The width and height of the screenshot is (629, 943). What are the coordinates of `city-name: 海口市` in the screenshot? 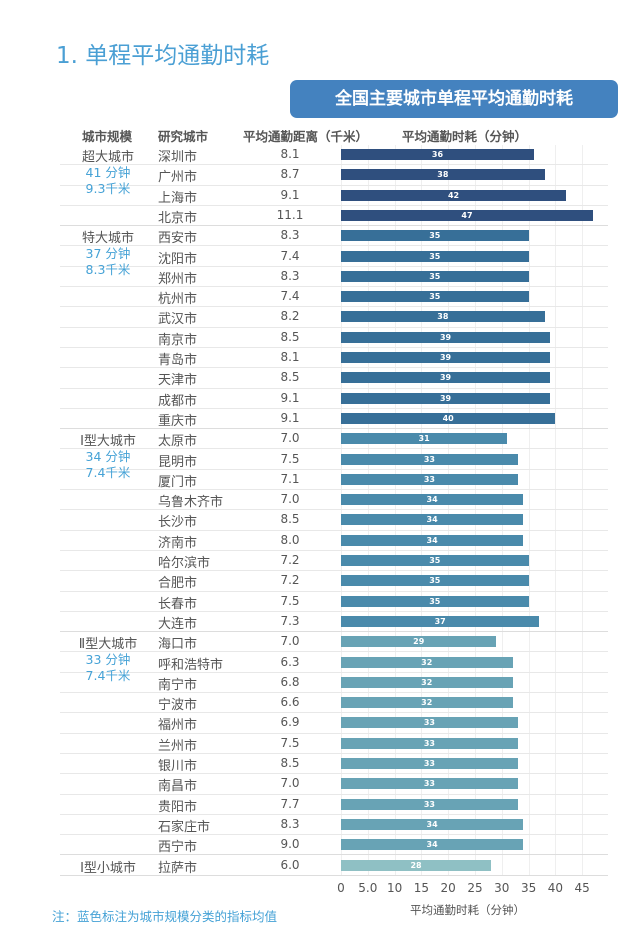 It's located at (178, 645).